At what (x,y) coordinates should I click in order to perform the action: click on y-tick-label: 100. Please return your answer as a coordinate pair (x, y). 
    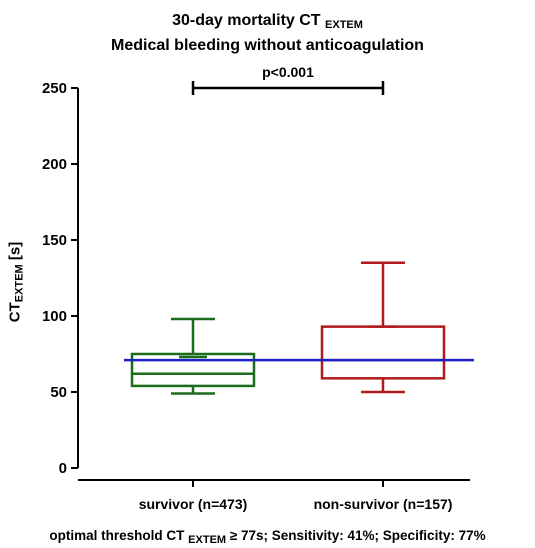
    Looking at the image, I should click on (54, 316).